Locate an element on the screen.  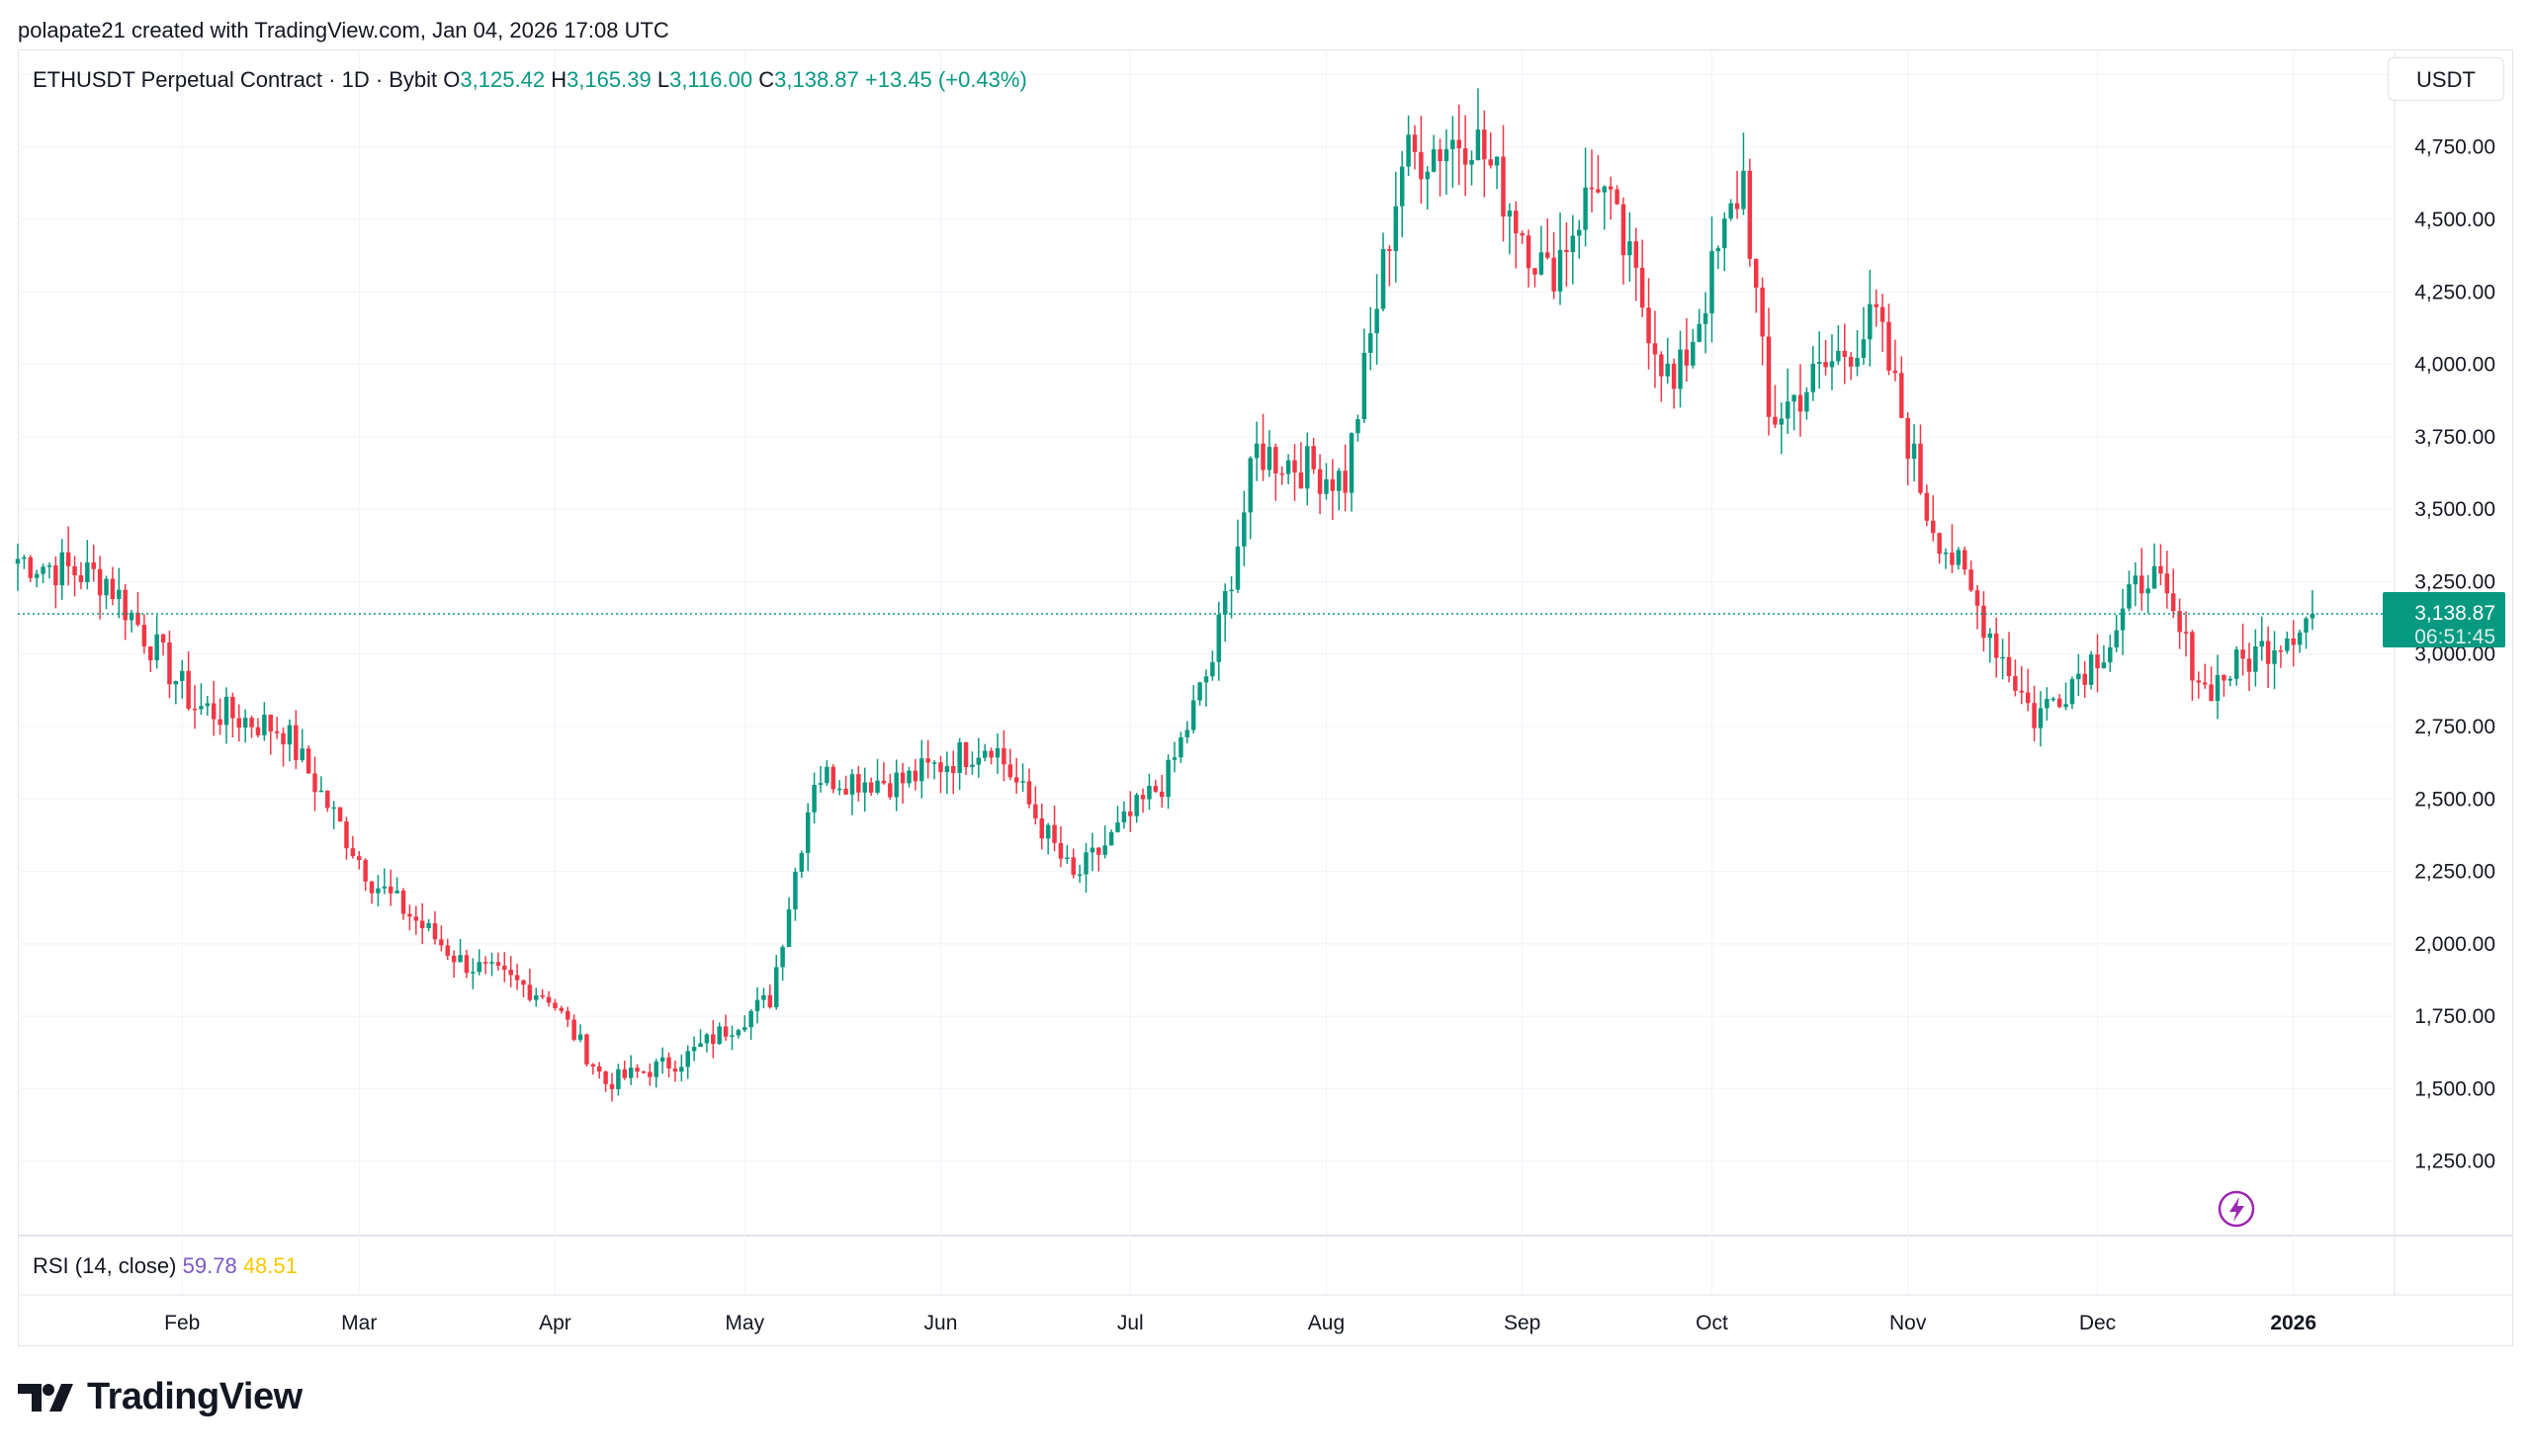
symbol-title: ETHUSDT Perpetual Contract · 1D · Bybit is located at coordinates (236, 79).